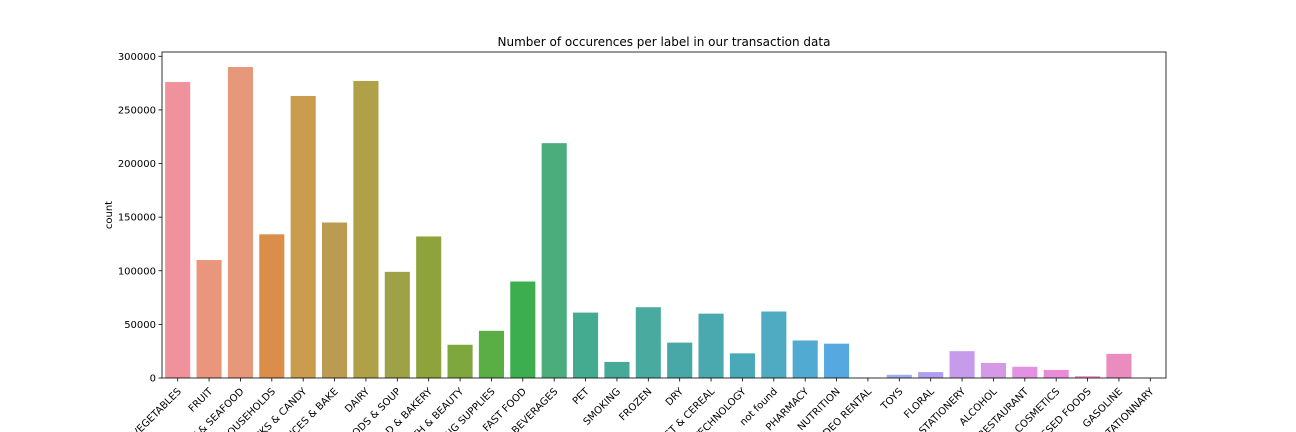 This screenshot has width=1296, height=432. What do you see at coordinates (153, 379) in the screenshot?
I see `y-tick-label: 0` at bounding box center [153, 379].